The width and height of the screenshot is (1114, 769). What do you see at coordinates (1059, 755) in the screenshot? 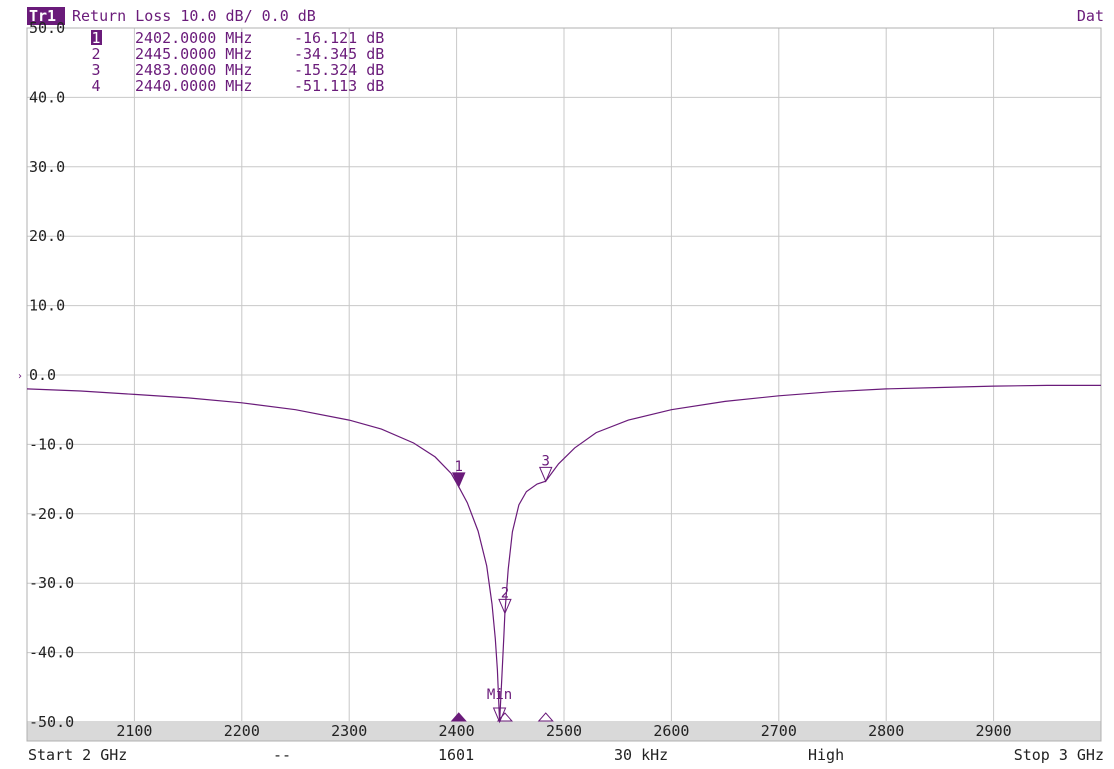
I see `status-stop: Stop 3 GHz` at bounding box center [1059, 755].